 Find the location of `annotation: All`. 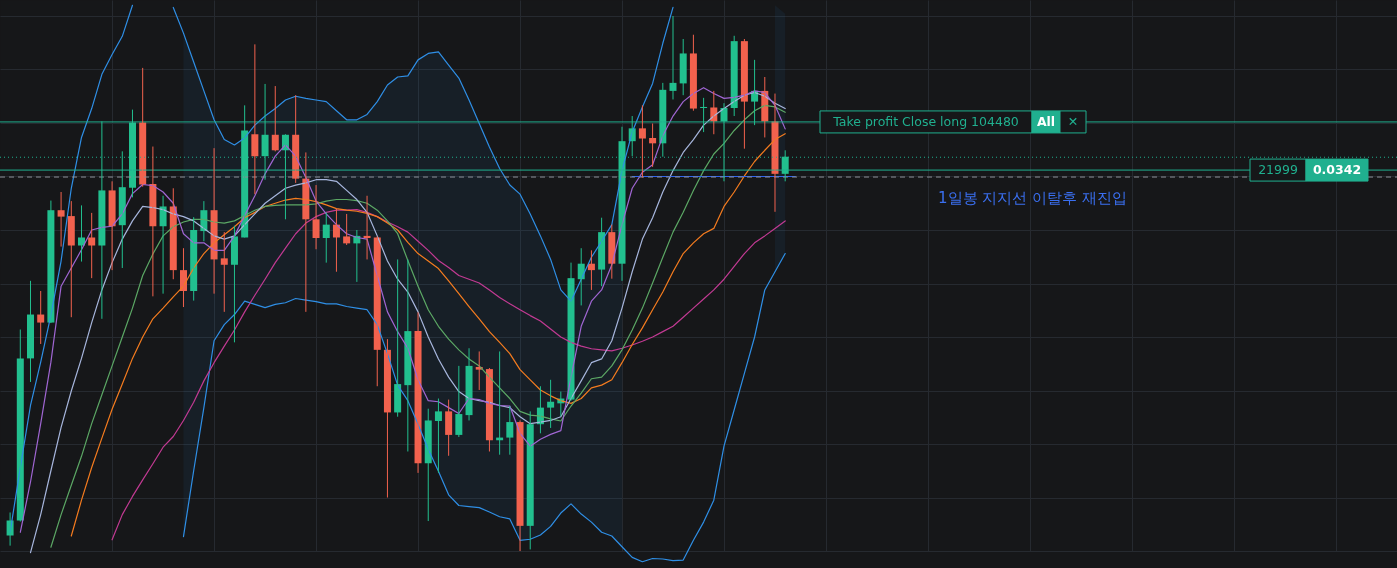

annotation: All is located at coordinates (1046, 121).